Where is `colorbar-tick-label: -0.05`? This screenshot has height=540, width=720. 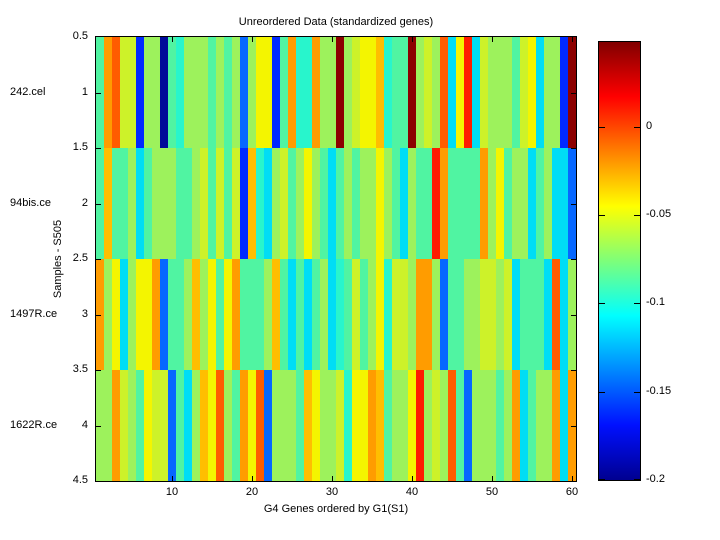
colorbar-tick-label: -0.05 is located at coordinates (659, 214).